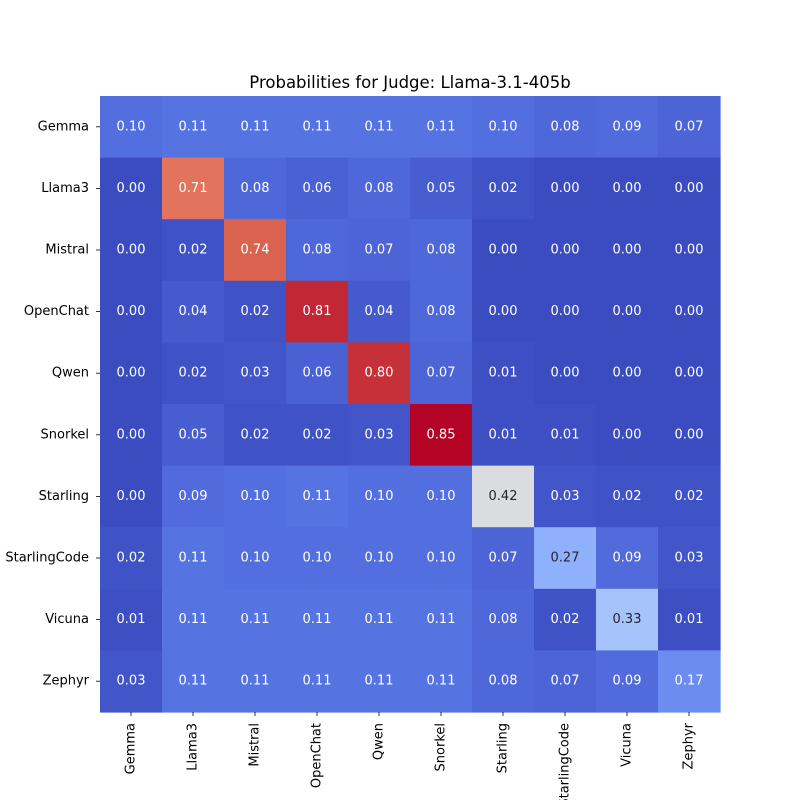 The height and width of the screenshot is (804, 800). I want to click on cell-value-label: 0.27, so click(565, 558).